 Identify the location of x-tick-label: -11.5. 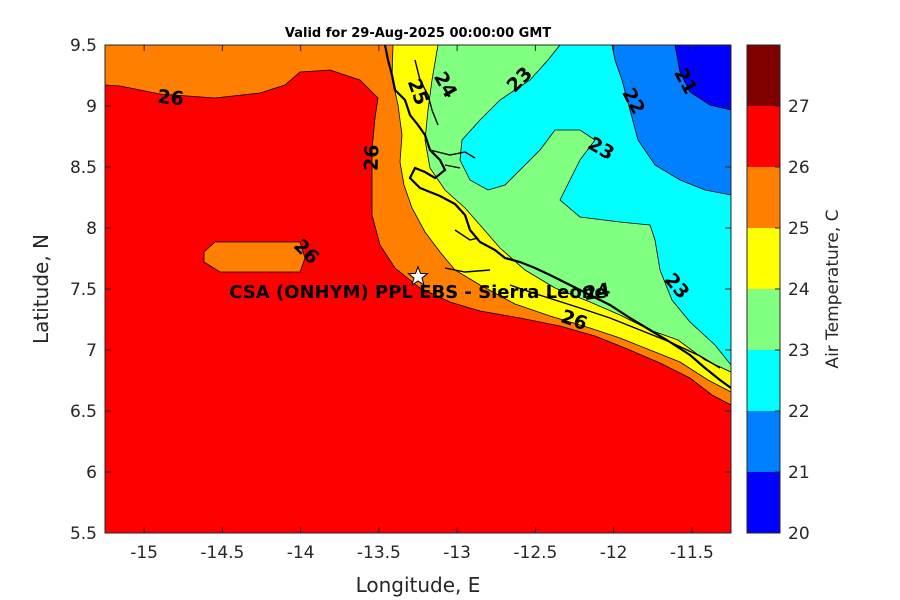
(692, 553).